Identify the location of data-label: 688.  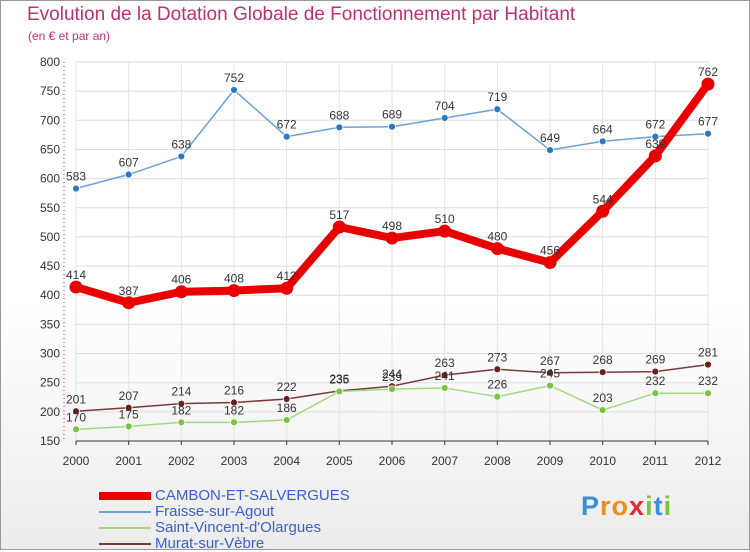
(339, 115).